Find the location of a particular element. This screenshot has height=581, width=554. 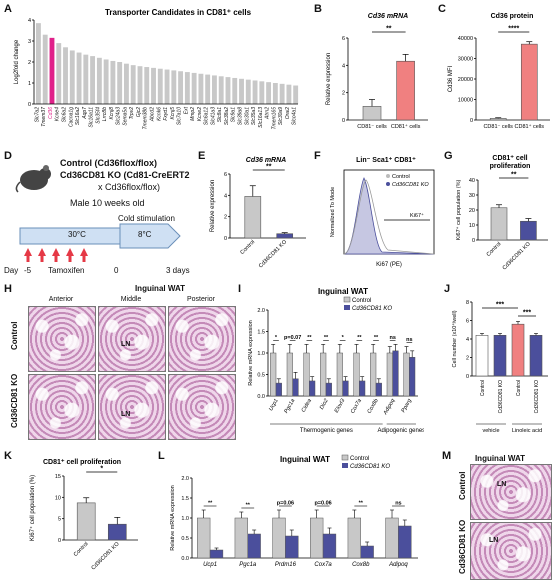

chart-f-xlabel: Ki67 (PE) is located at coordinates (389, 265).